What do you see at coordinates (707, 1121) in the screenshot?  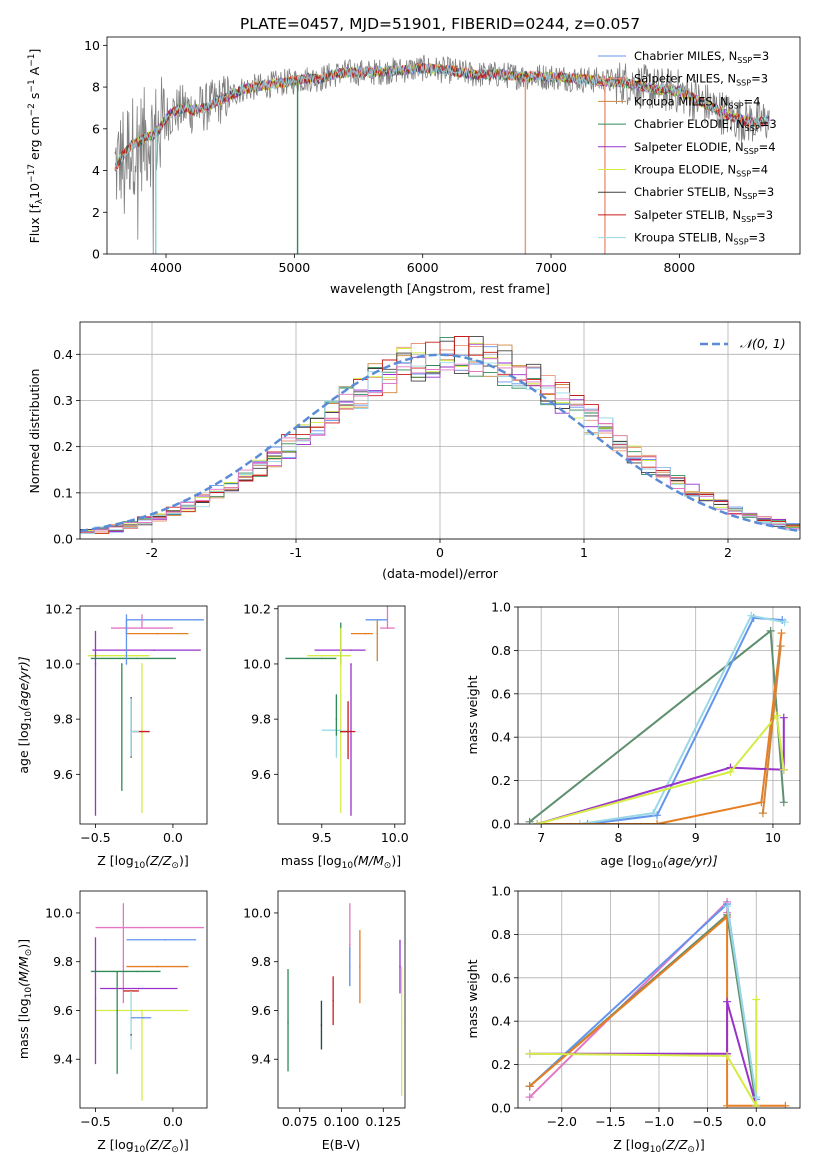 I see `x-tick-label: −0.5` at bounding box center [707, 1121].